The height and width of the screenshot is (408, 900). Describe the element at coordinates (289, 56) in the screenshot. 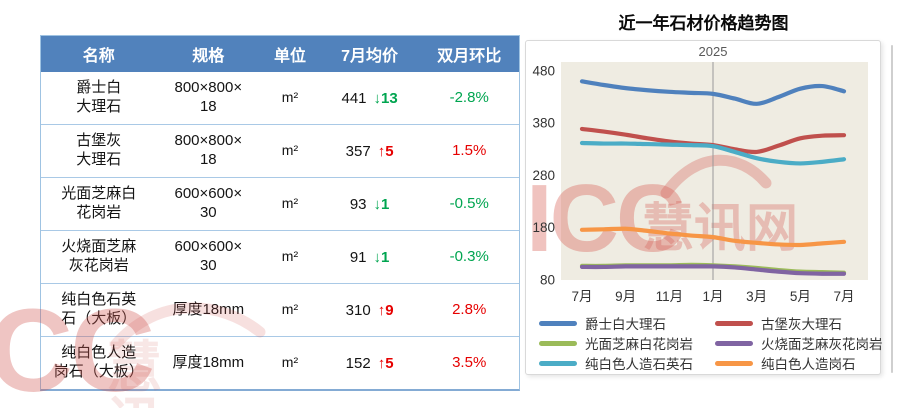

I see `header-unit: 单位` at that location.